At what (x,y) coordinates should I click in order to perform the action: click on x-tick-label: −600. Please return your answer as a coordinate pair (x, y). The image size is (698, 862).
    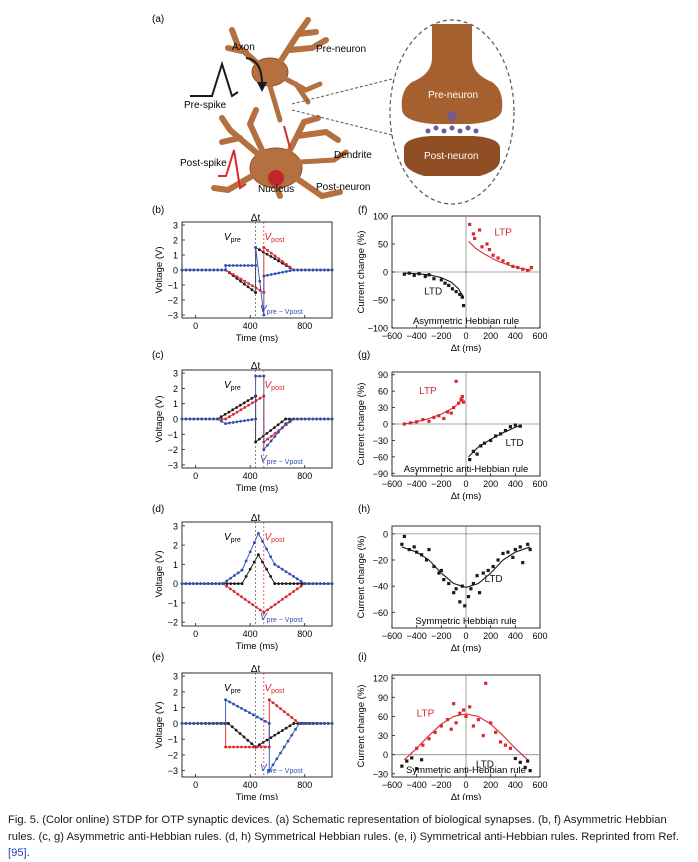
    Looking at the image, I should click on (392, 636).